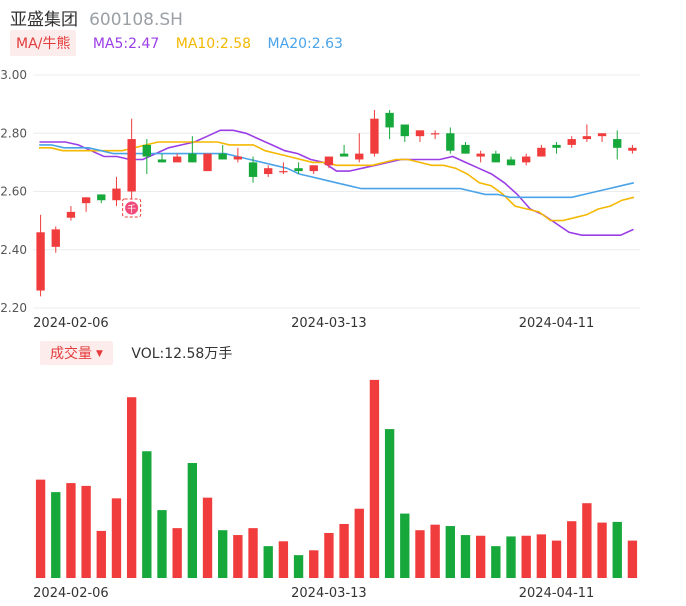  Describe the element at coordinates (99, 354) in the screenshot. I see `caret-down-icon: ▼` at that location.